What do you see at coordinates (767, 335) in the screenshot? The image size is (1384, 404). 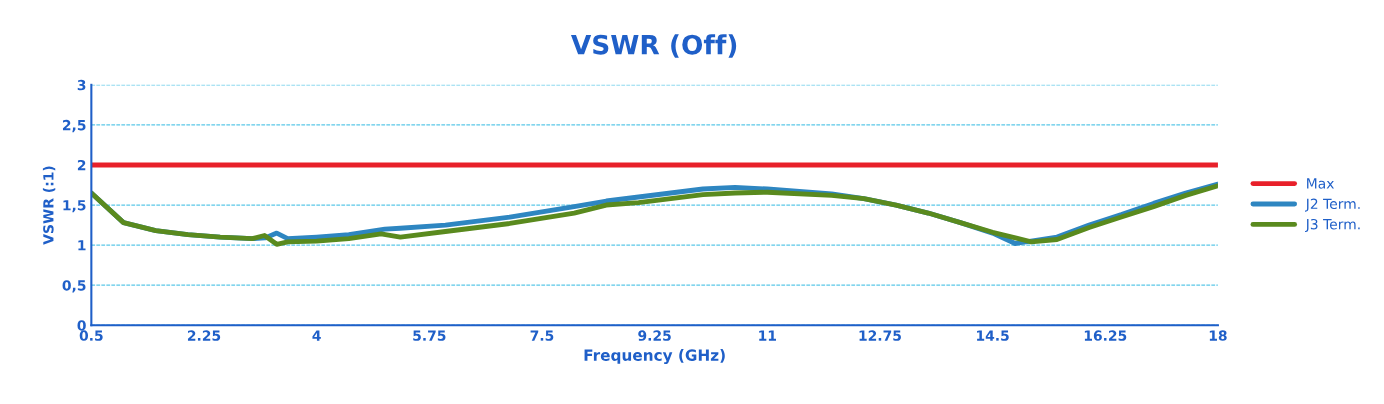 I see `x-tick-label: 11` at bounding box center [767, 335].